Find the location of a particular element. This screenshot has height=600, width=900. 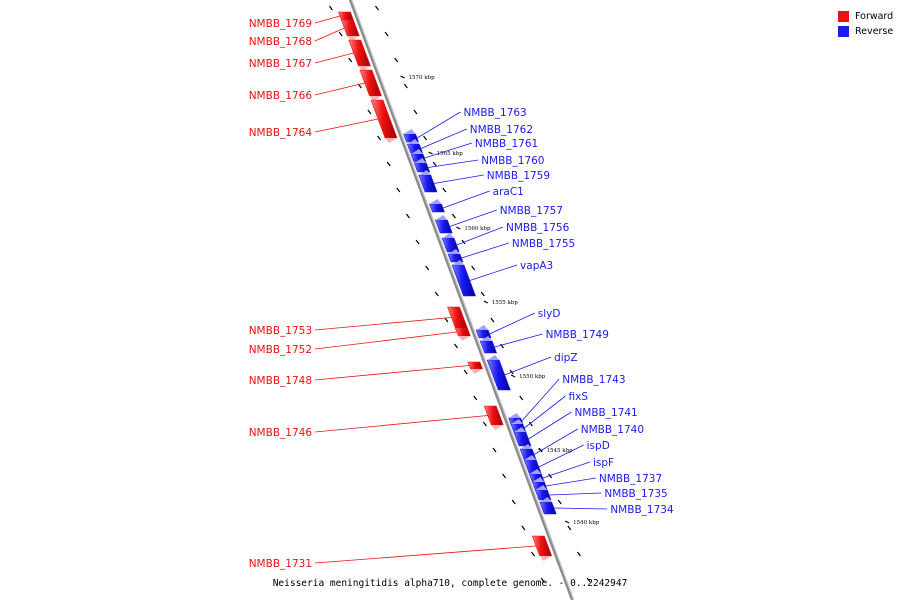

reverse-gene-nmbb_1757-cap is located at coordinates (441, 217).